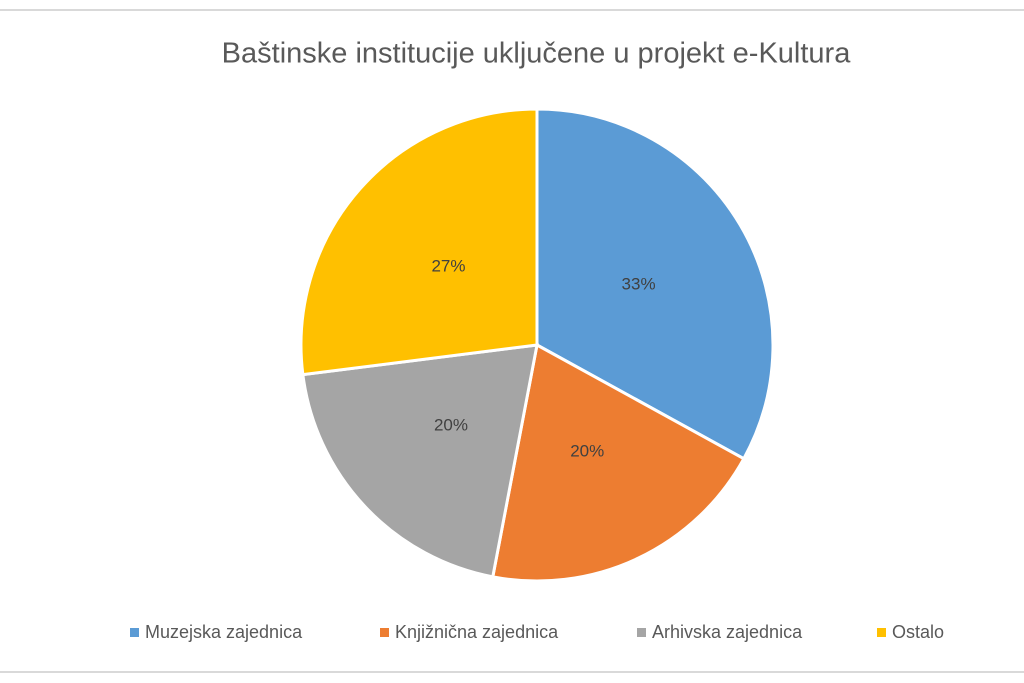 The height and width of the screenshot is (683, 1024). Describe the element at coordinates (918, 632) in the screenshot. I see `legend-label: Ostalo` at that location.